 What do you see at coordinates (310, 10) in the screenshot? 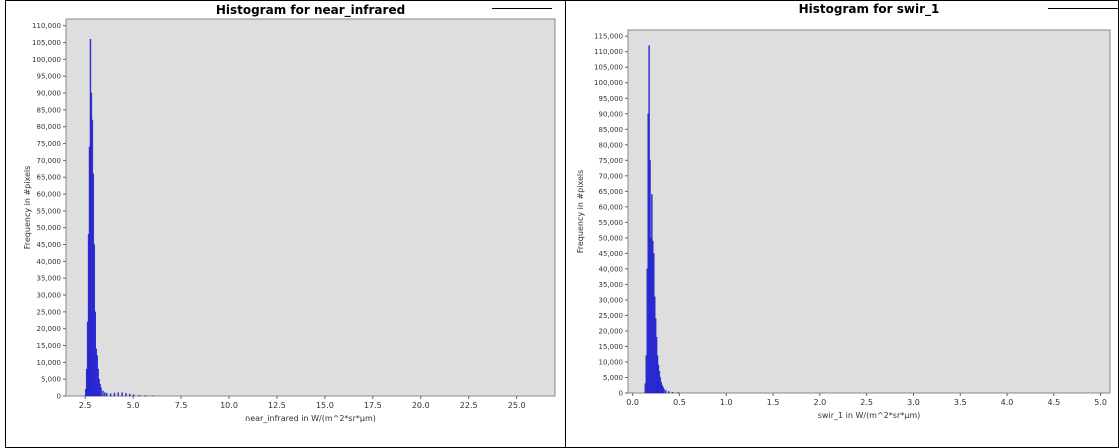
I see `chart-title: Histogram for near_infrared` at bounding box center [310, 10].